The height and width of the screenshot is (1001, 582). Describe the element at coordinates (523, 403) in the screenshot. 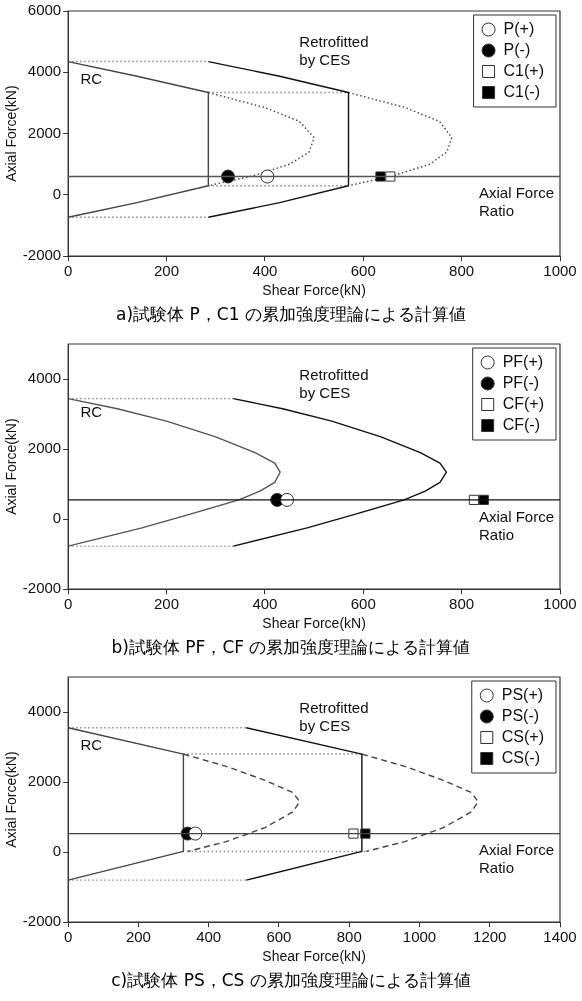

I see `legend-label: CF(+)` at that location.